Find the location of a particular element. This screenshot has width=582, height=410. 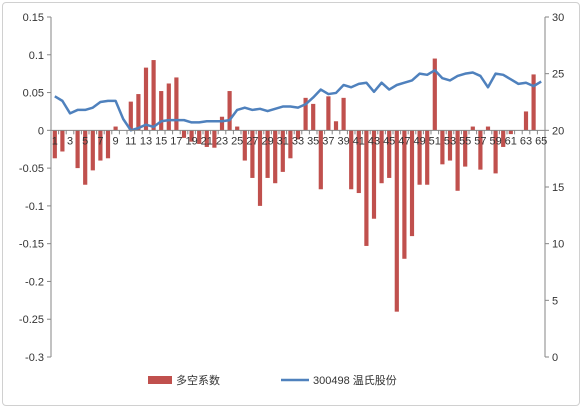

legend-label-bar: 多空系数 is located at coordinates (198, 380).